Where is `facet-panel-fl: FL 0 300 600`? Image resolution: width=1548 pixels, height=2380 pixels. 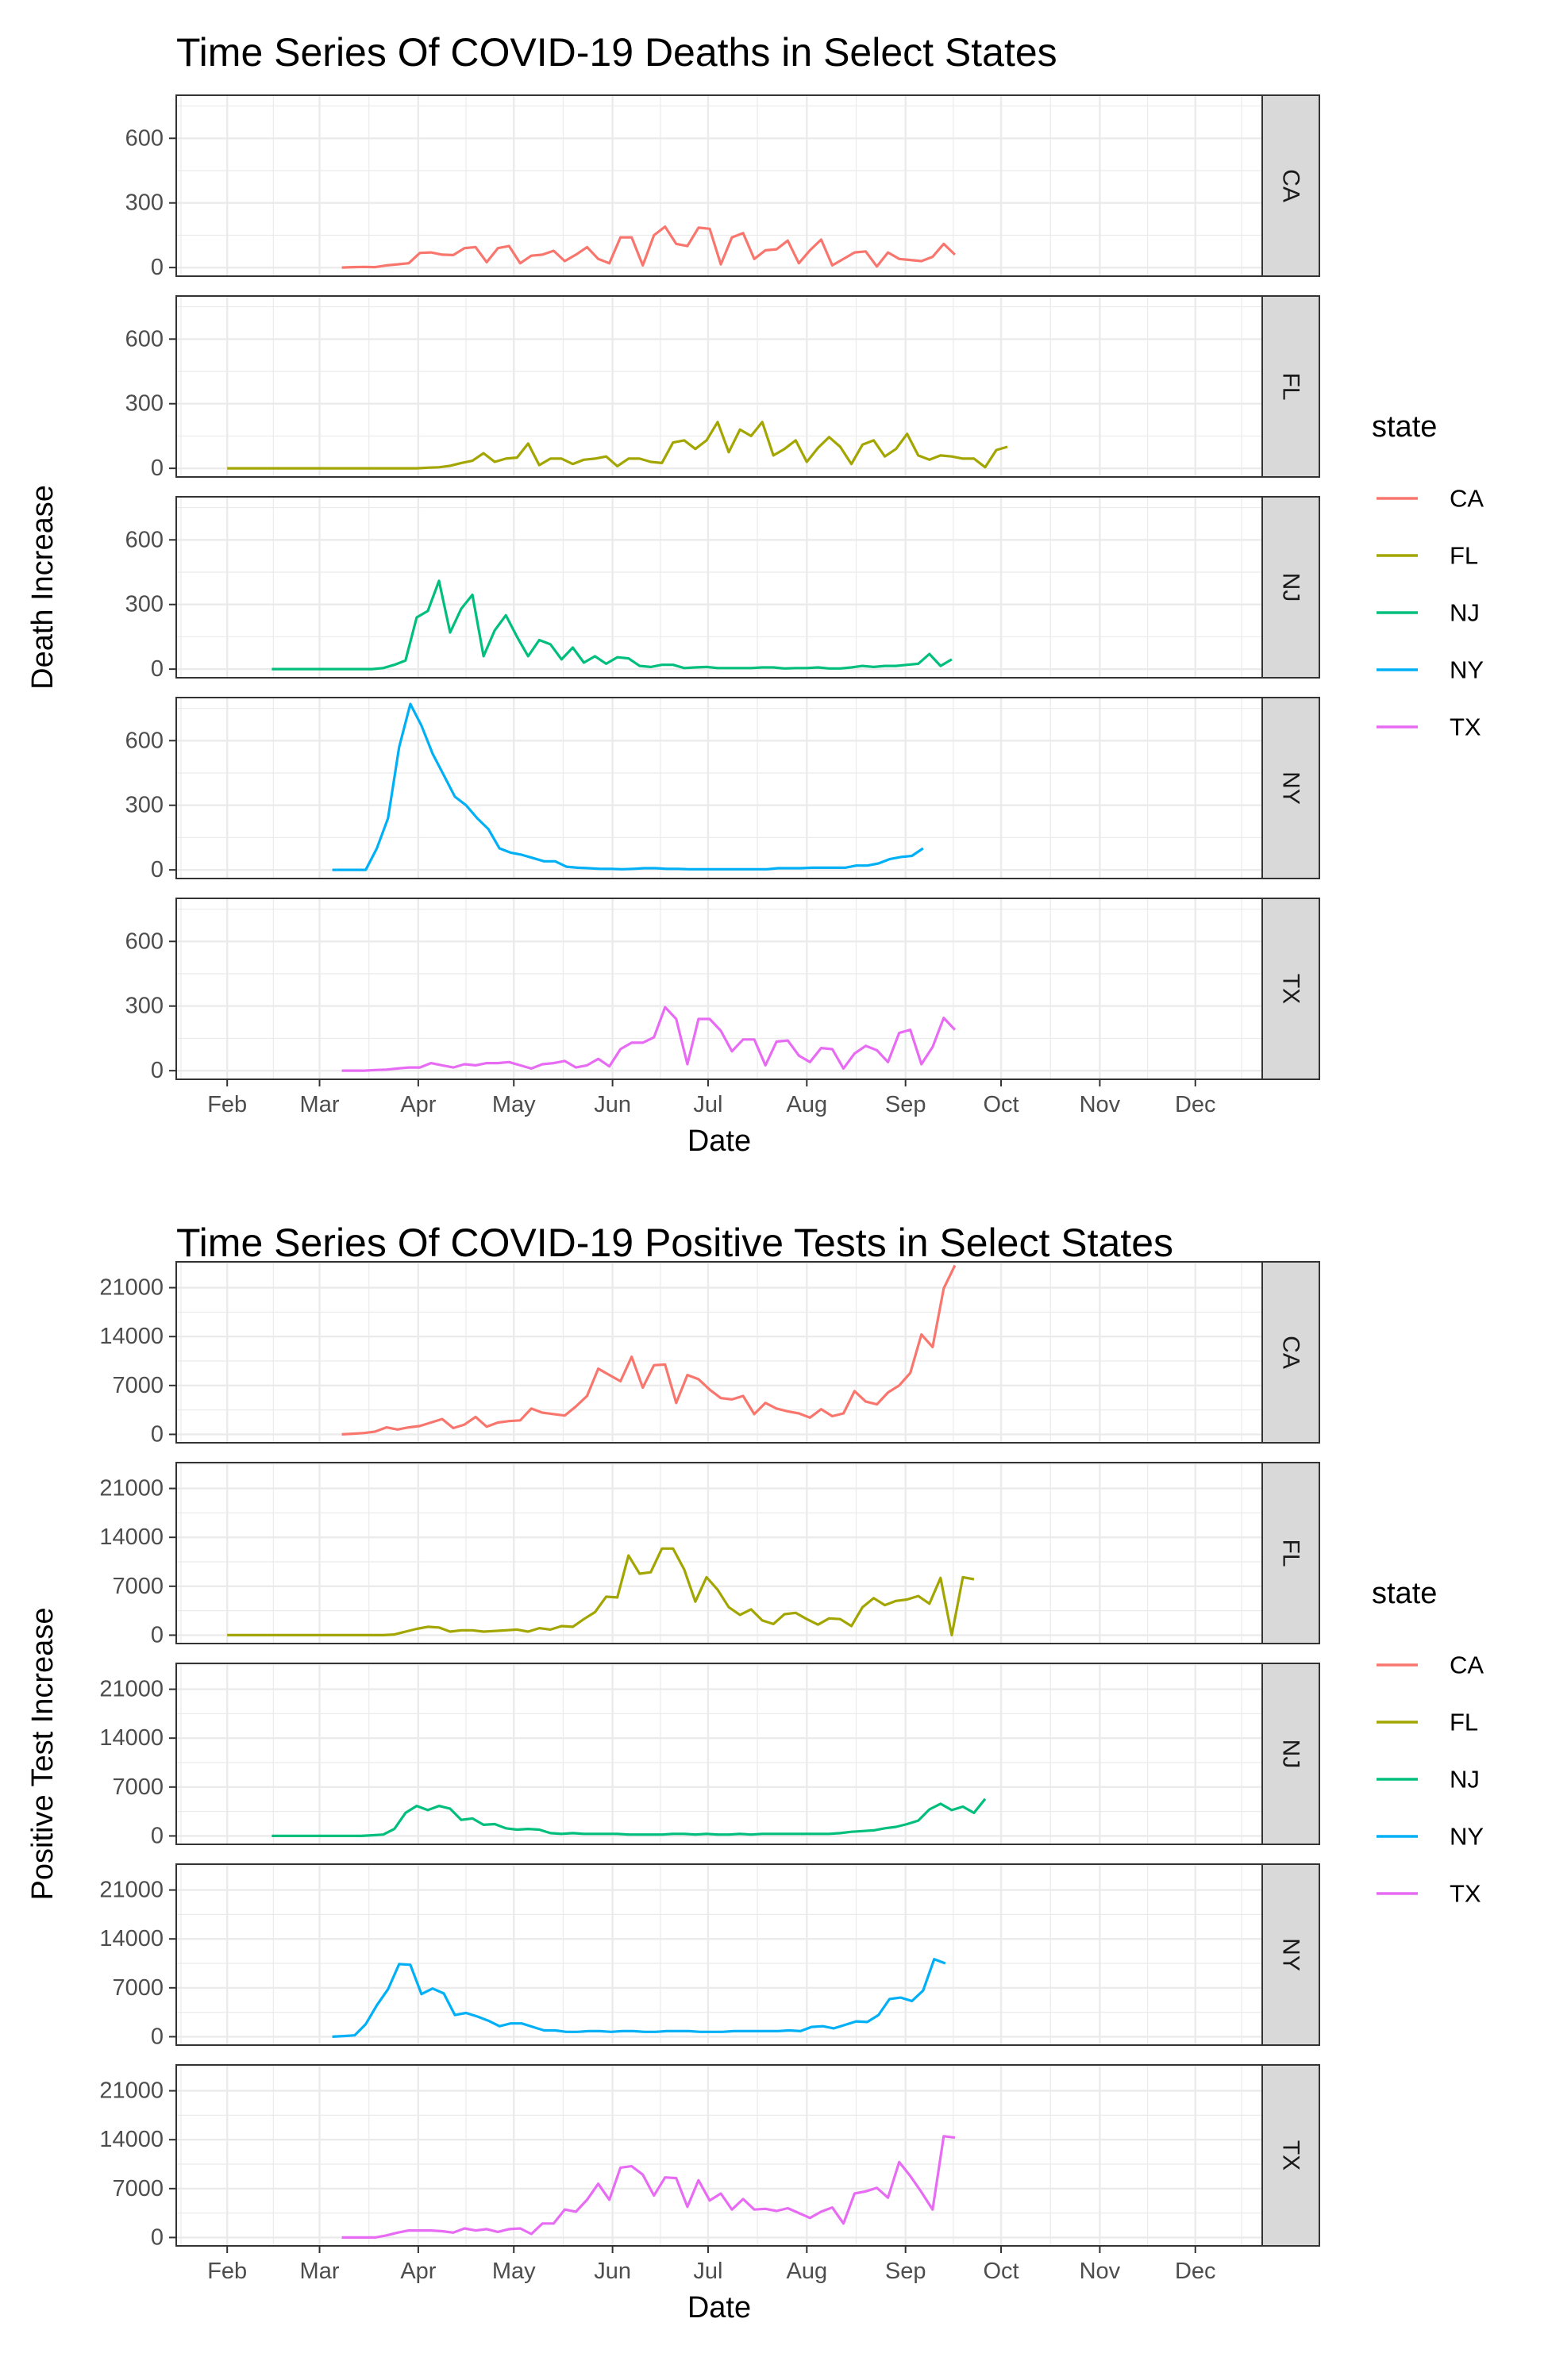 facet-panel-fl: FL 0 300 600 is located at coordinates (722, 388).